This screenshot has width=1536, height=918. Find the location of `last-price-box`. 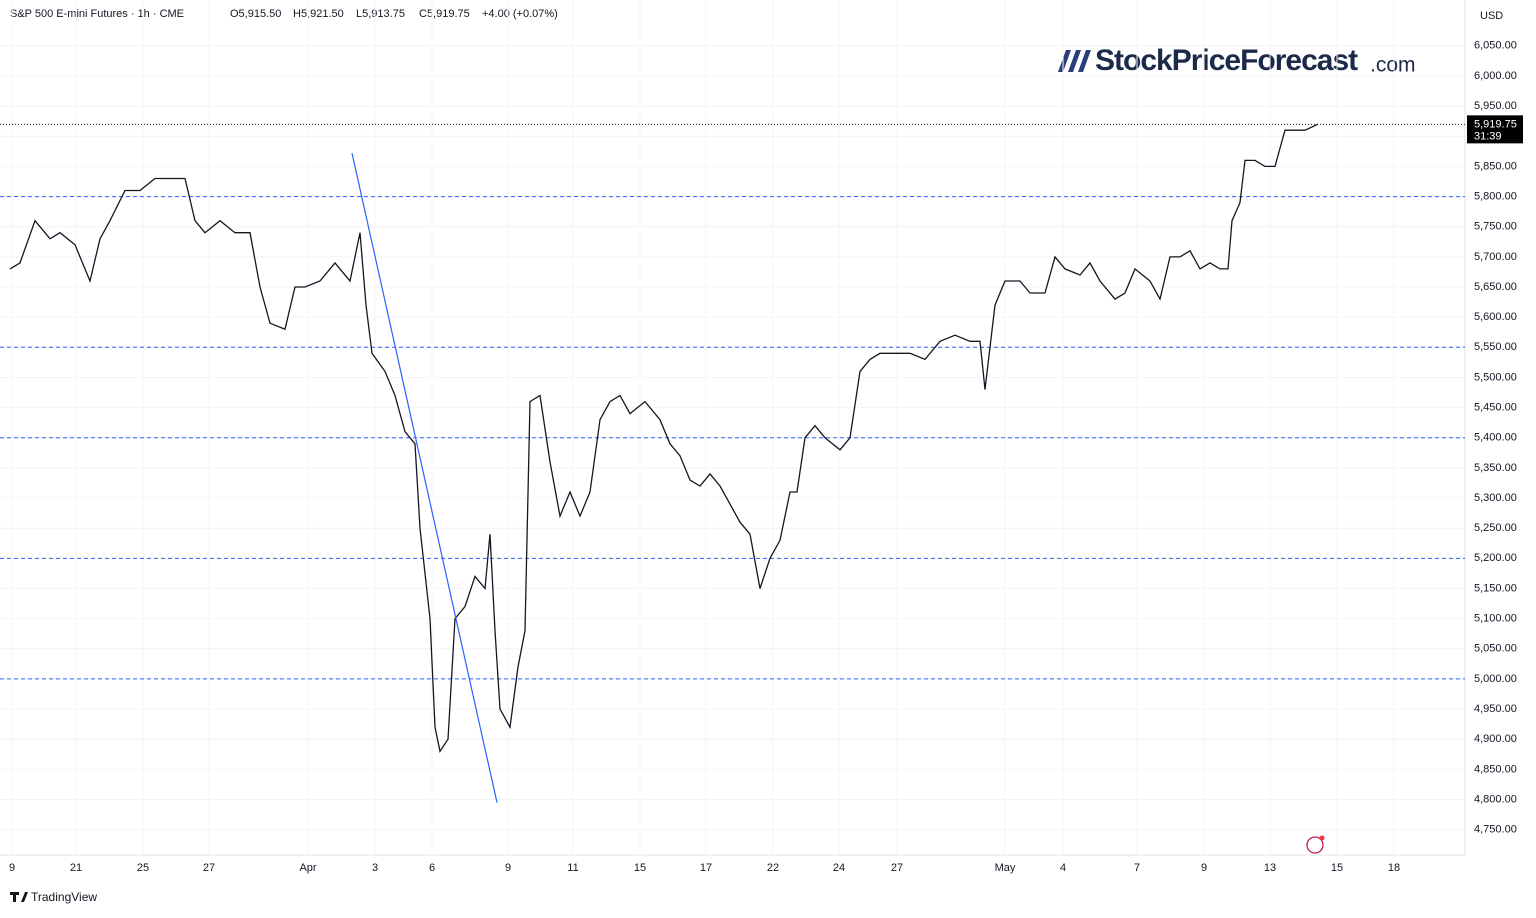

last-price-box is located at coordinates (1495, 129).